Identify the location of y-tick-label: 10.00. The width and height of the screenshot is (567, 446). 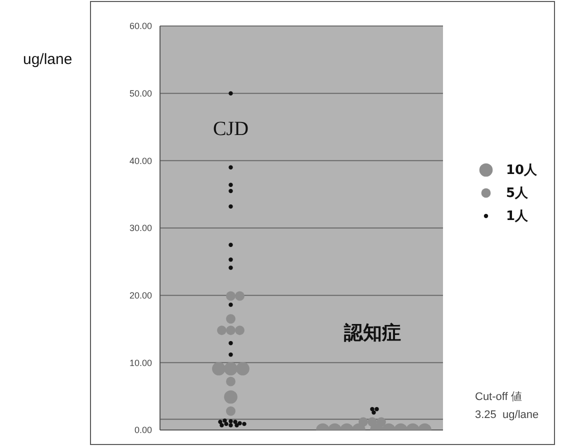
(140, 363).